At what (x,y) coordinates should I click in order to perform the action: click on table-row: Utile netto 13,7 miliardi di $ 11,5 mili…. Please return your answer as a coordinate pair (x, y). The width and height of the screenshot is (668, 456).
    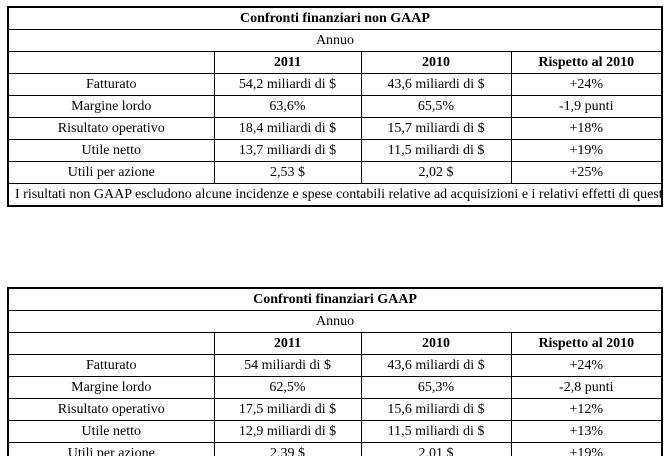
    Looking at the image, I should click on (335, 150).